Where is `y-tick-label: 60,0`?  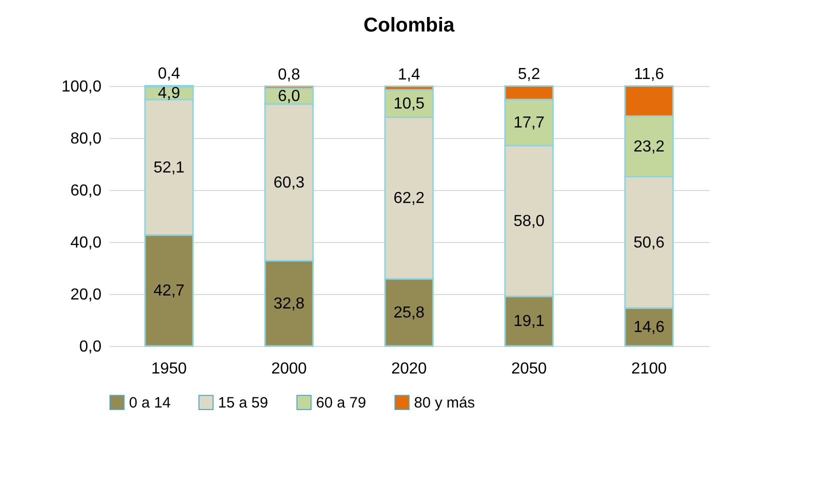 y-tick-label: 60,0 is located at coordinates (86, 191).